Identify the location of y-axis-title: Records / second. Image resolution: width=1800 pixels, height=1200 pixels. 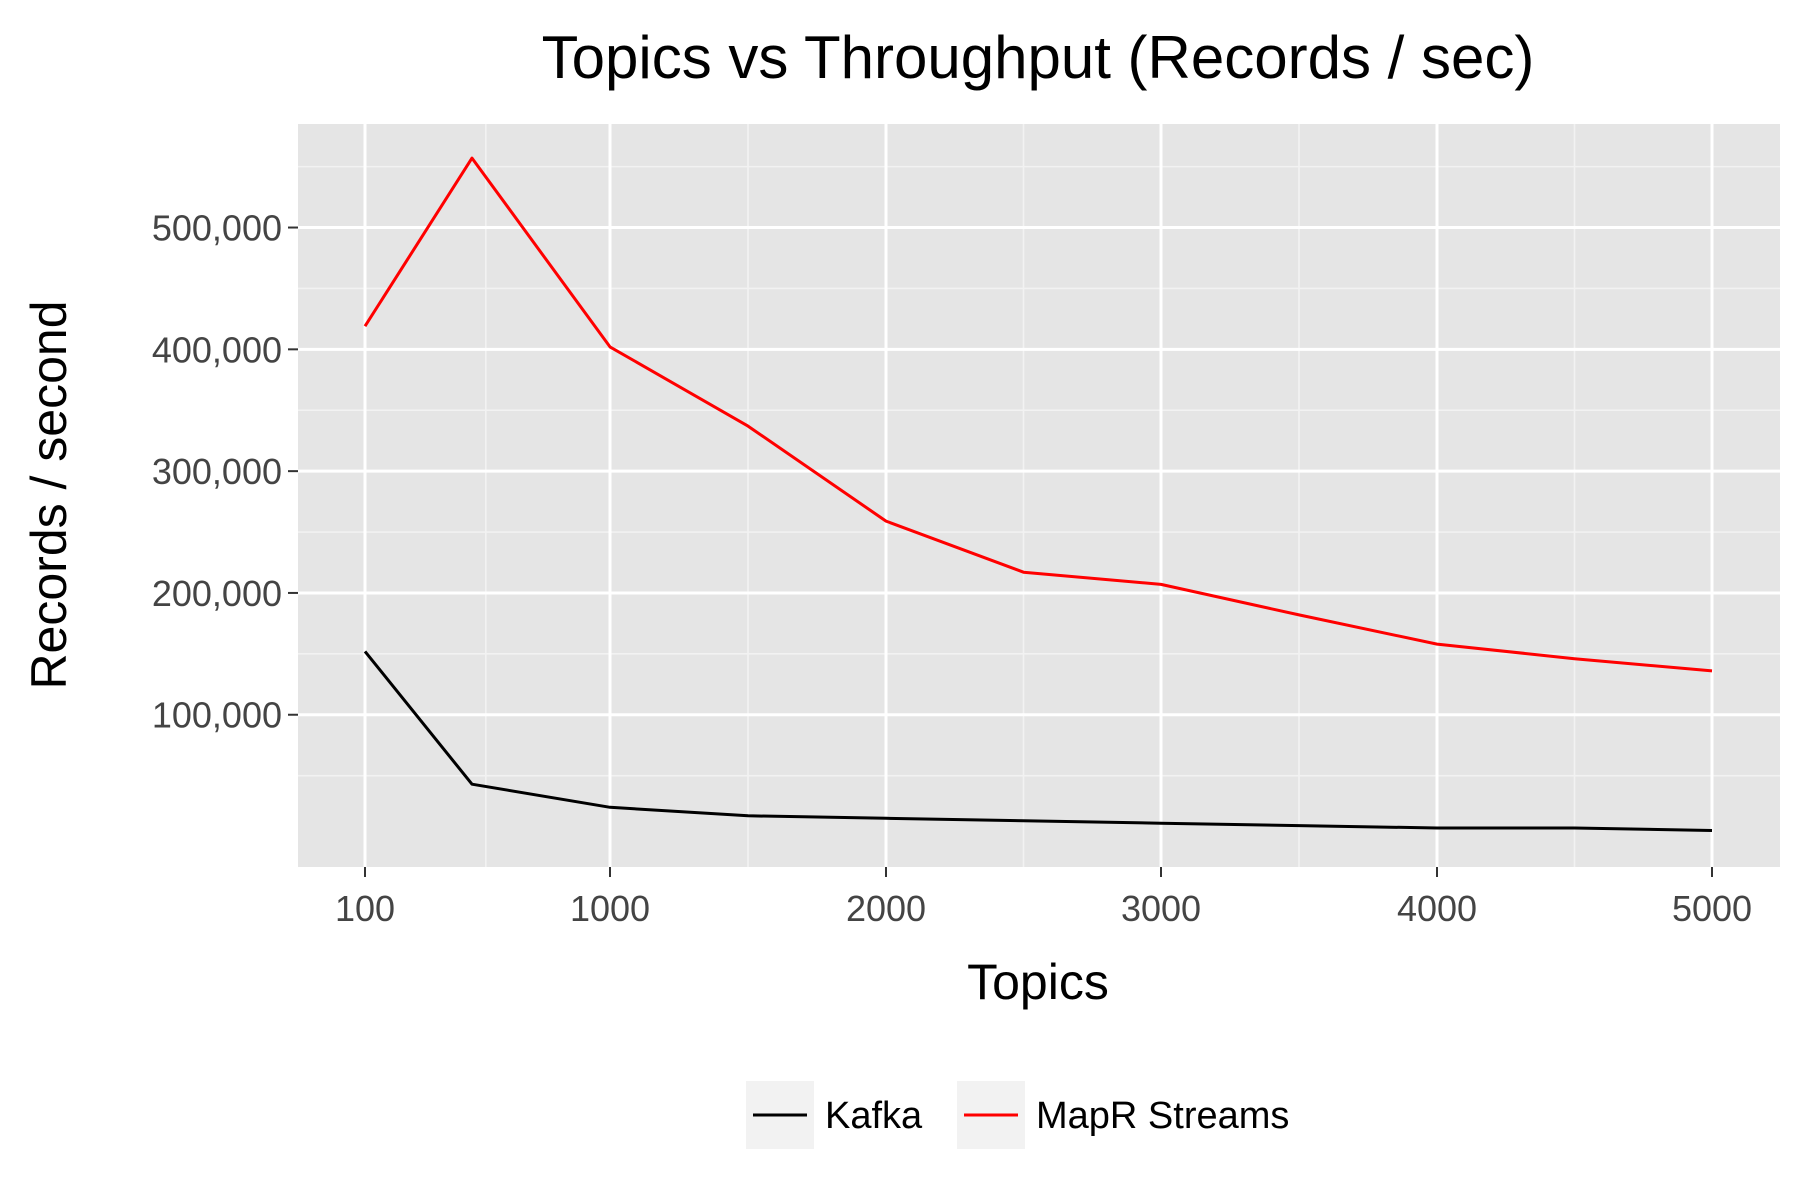
(49, 494).